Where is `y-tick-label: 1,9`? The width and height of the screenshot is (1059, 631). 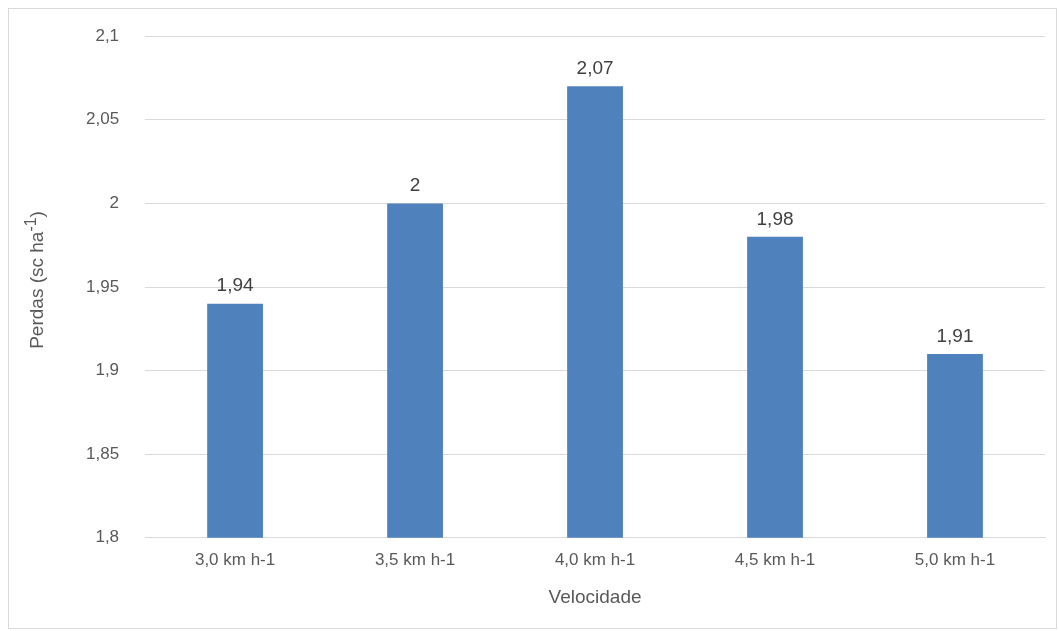 y-tick-label: 1,9 is located at coordinates (107, 370).